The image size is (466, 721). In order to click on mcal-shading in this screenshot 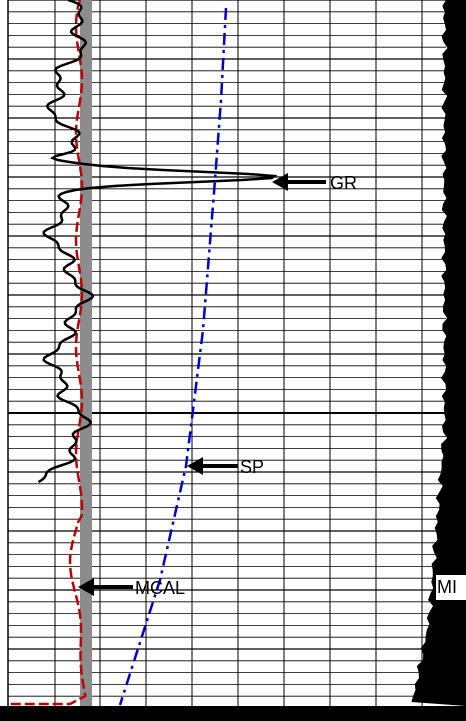, I will do `click(86, 353)`.